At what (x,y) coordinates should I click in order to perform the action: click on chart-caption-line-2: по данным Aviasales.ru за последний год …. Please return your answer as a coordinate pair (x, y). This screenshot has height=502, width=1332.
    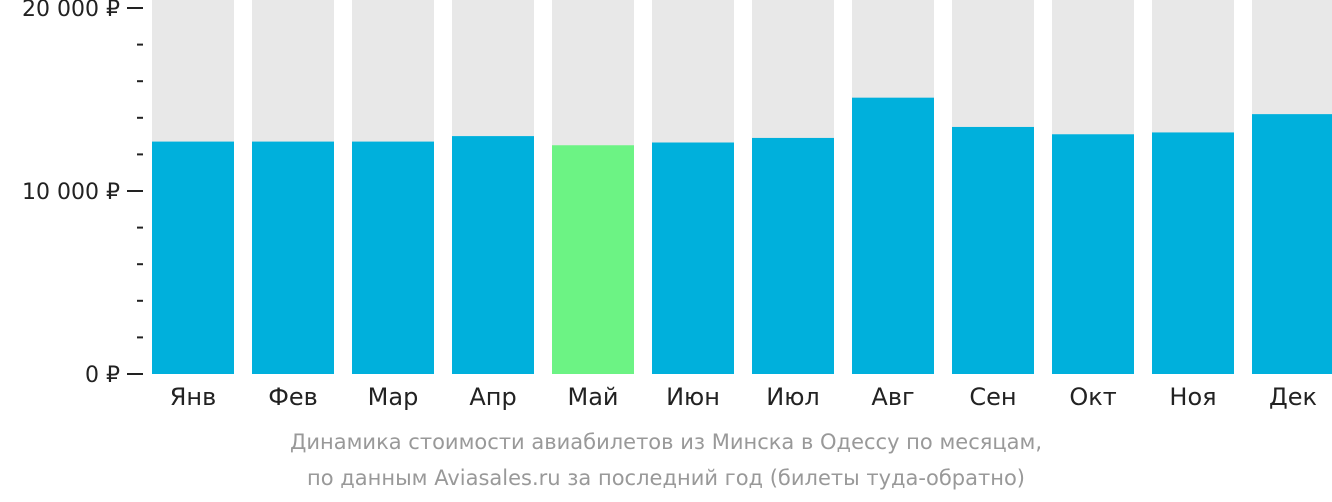
    Looking at the image, I should click on (666, 478).